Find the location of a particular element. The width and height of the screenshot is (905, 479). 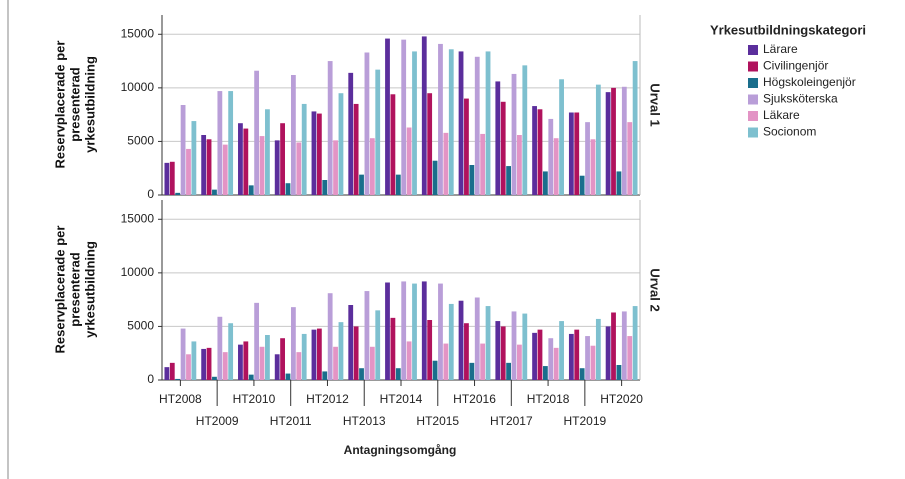

x-axis-title: Antagningsomgång is located at coordinates (400, 450).